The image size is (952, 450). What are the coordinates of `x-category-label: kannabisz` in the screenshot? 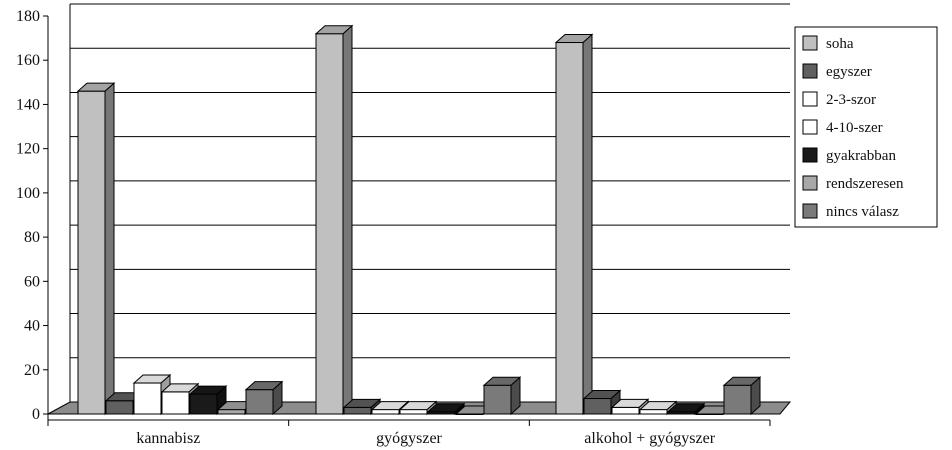 It's located at (168, 438).